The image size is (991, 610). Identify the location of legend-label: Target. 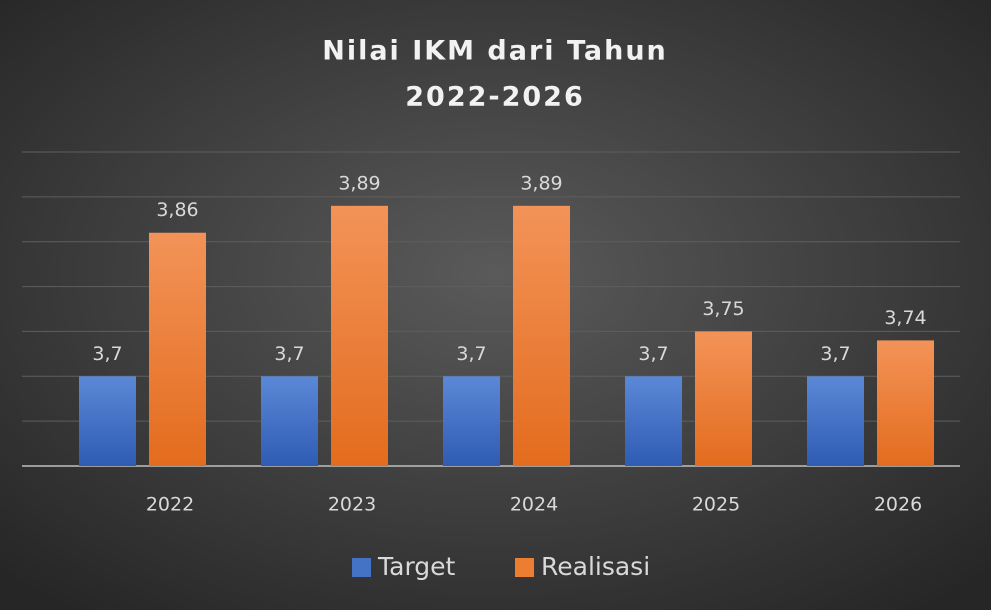
(416, 566).